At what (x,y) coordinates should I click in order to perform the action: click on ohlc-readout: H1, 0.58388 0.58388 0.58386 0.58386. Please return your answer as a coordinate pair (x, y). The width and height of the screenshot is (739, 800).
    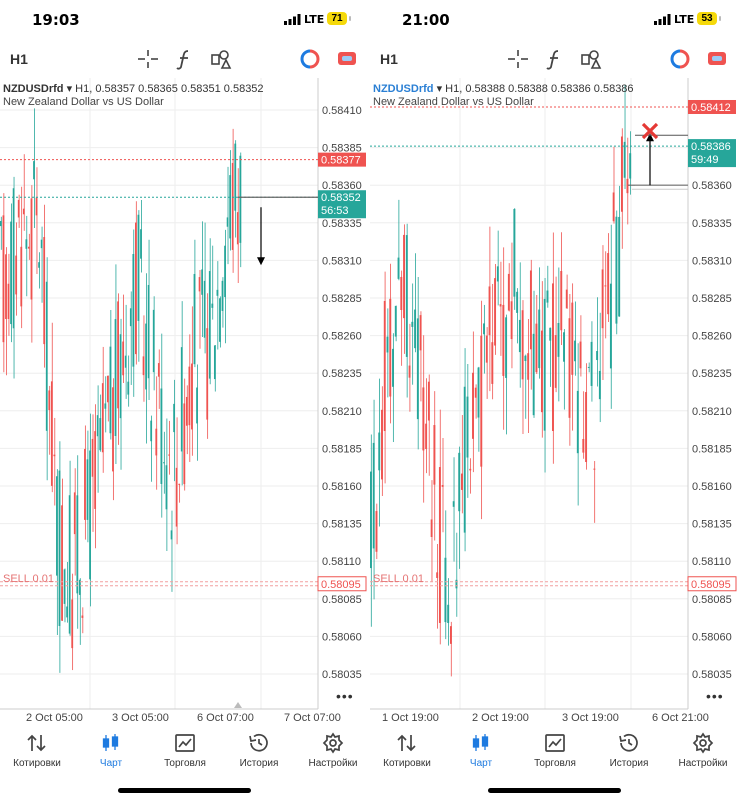
    Looking at the image, I should click on (539, 89).